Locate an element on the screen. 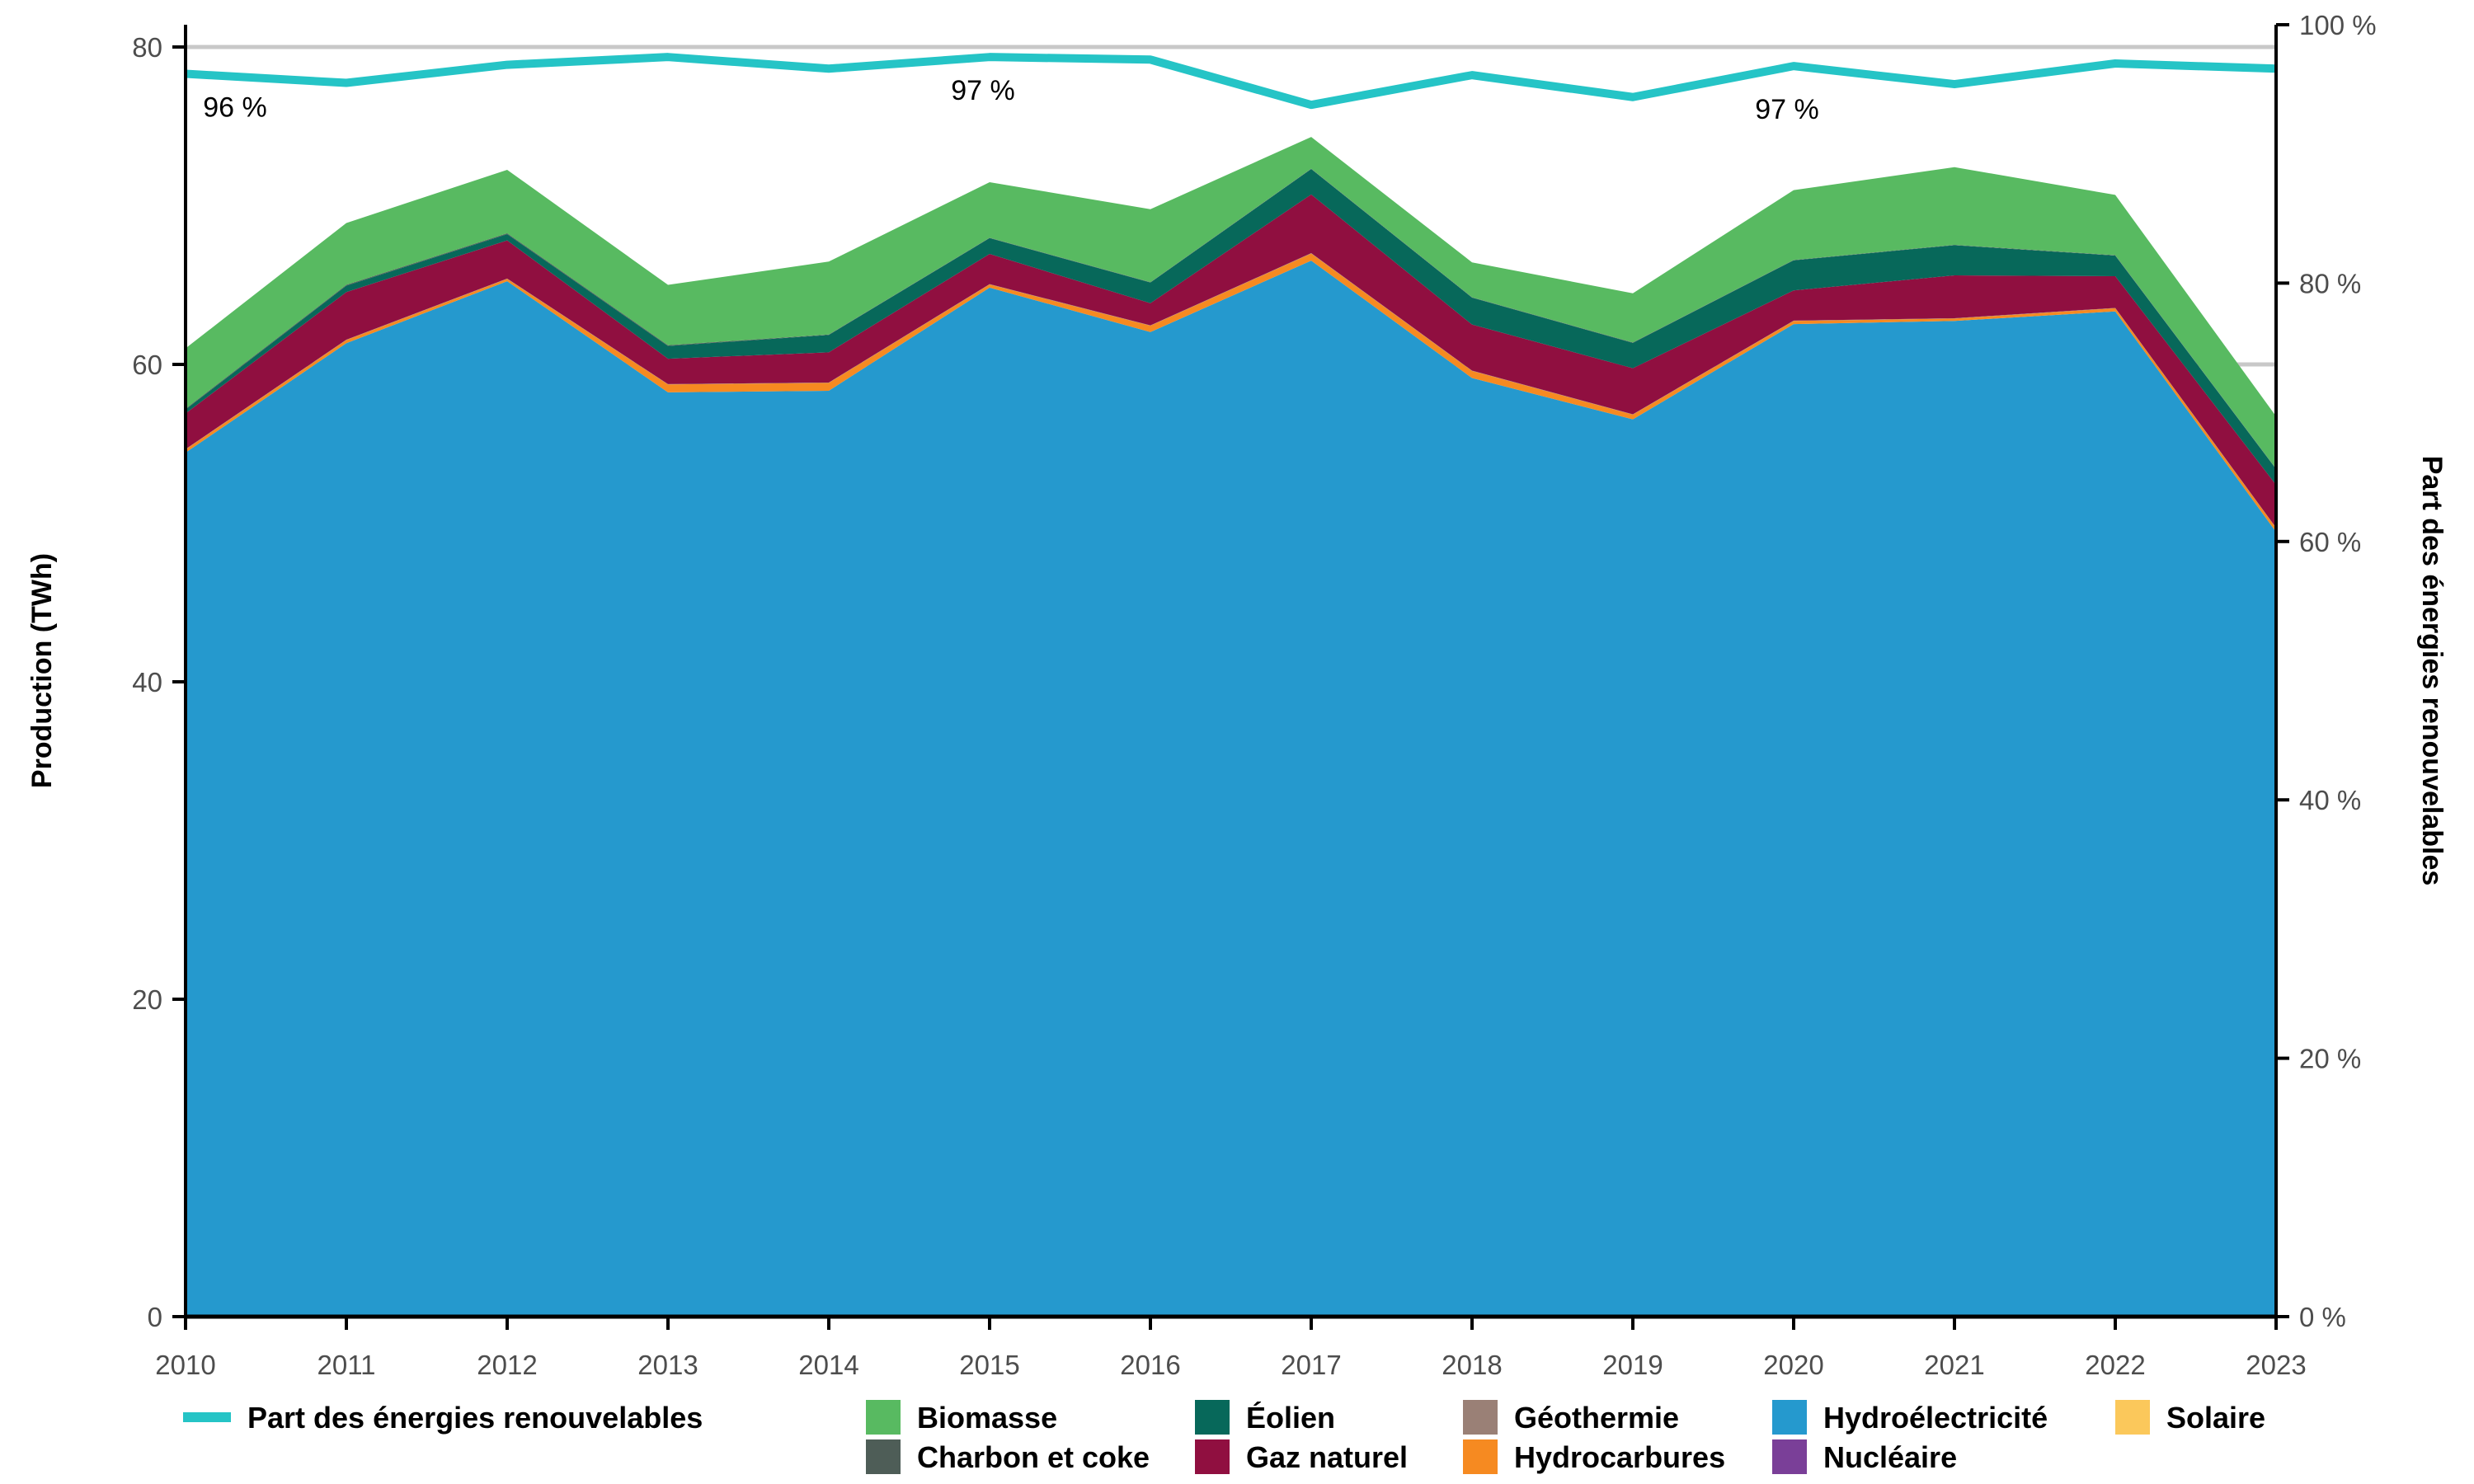 The width and height of the screenshot is (2474, 1484). right-tick-label-60: 60 % is located at coordinates (2330, 542).